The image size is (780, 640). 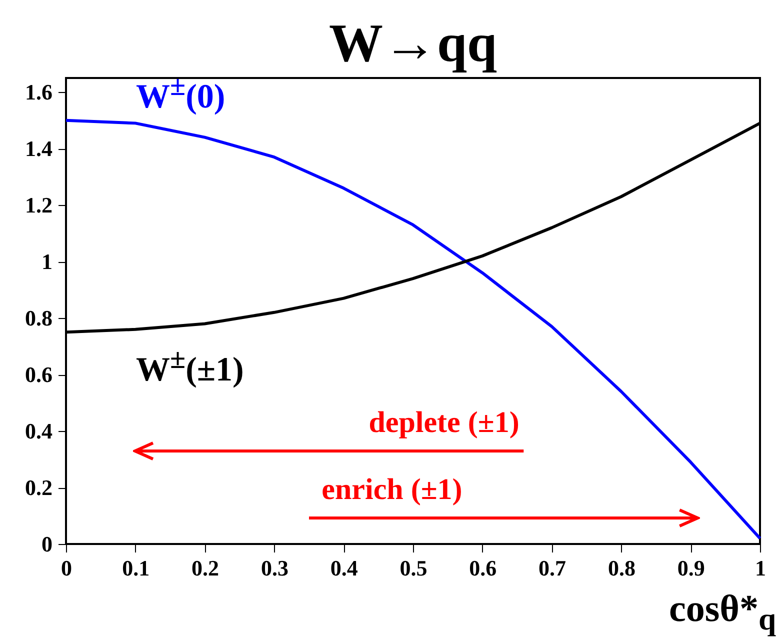 I want to click on x-tick-label: 0.8, so click(x=622, y=568).